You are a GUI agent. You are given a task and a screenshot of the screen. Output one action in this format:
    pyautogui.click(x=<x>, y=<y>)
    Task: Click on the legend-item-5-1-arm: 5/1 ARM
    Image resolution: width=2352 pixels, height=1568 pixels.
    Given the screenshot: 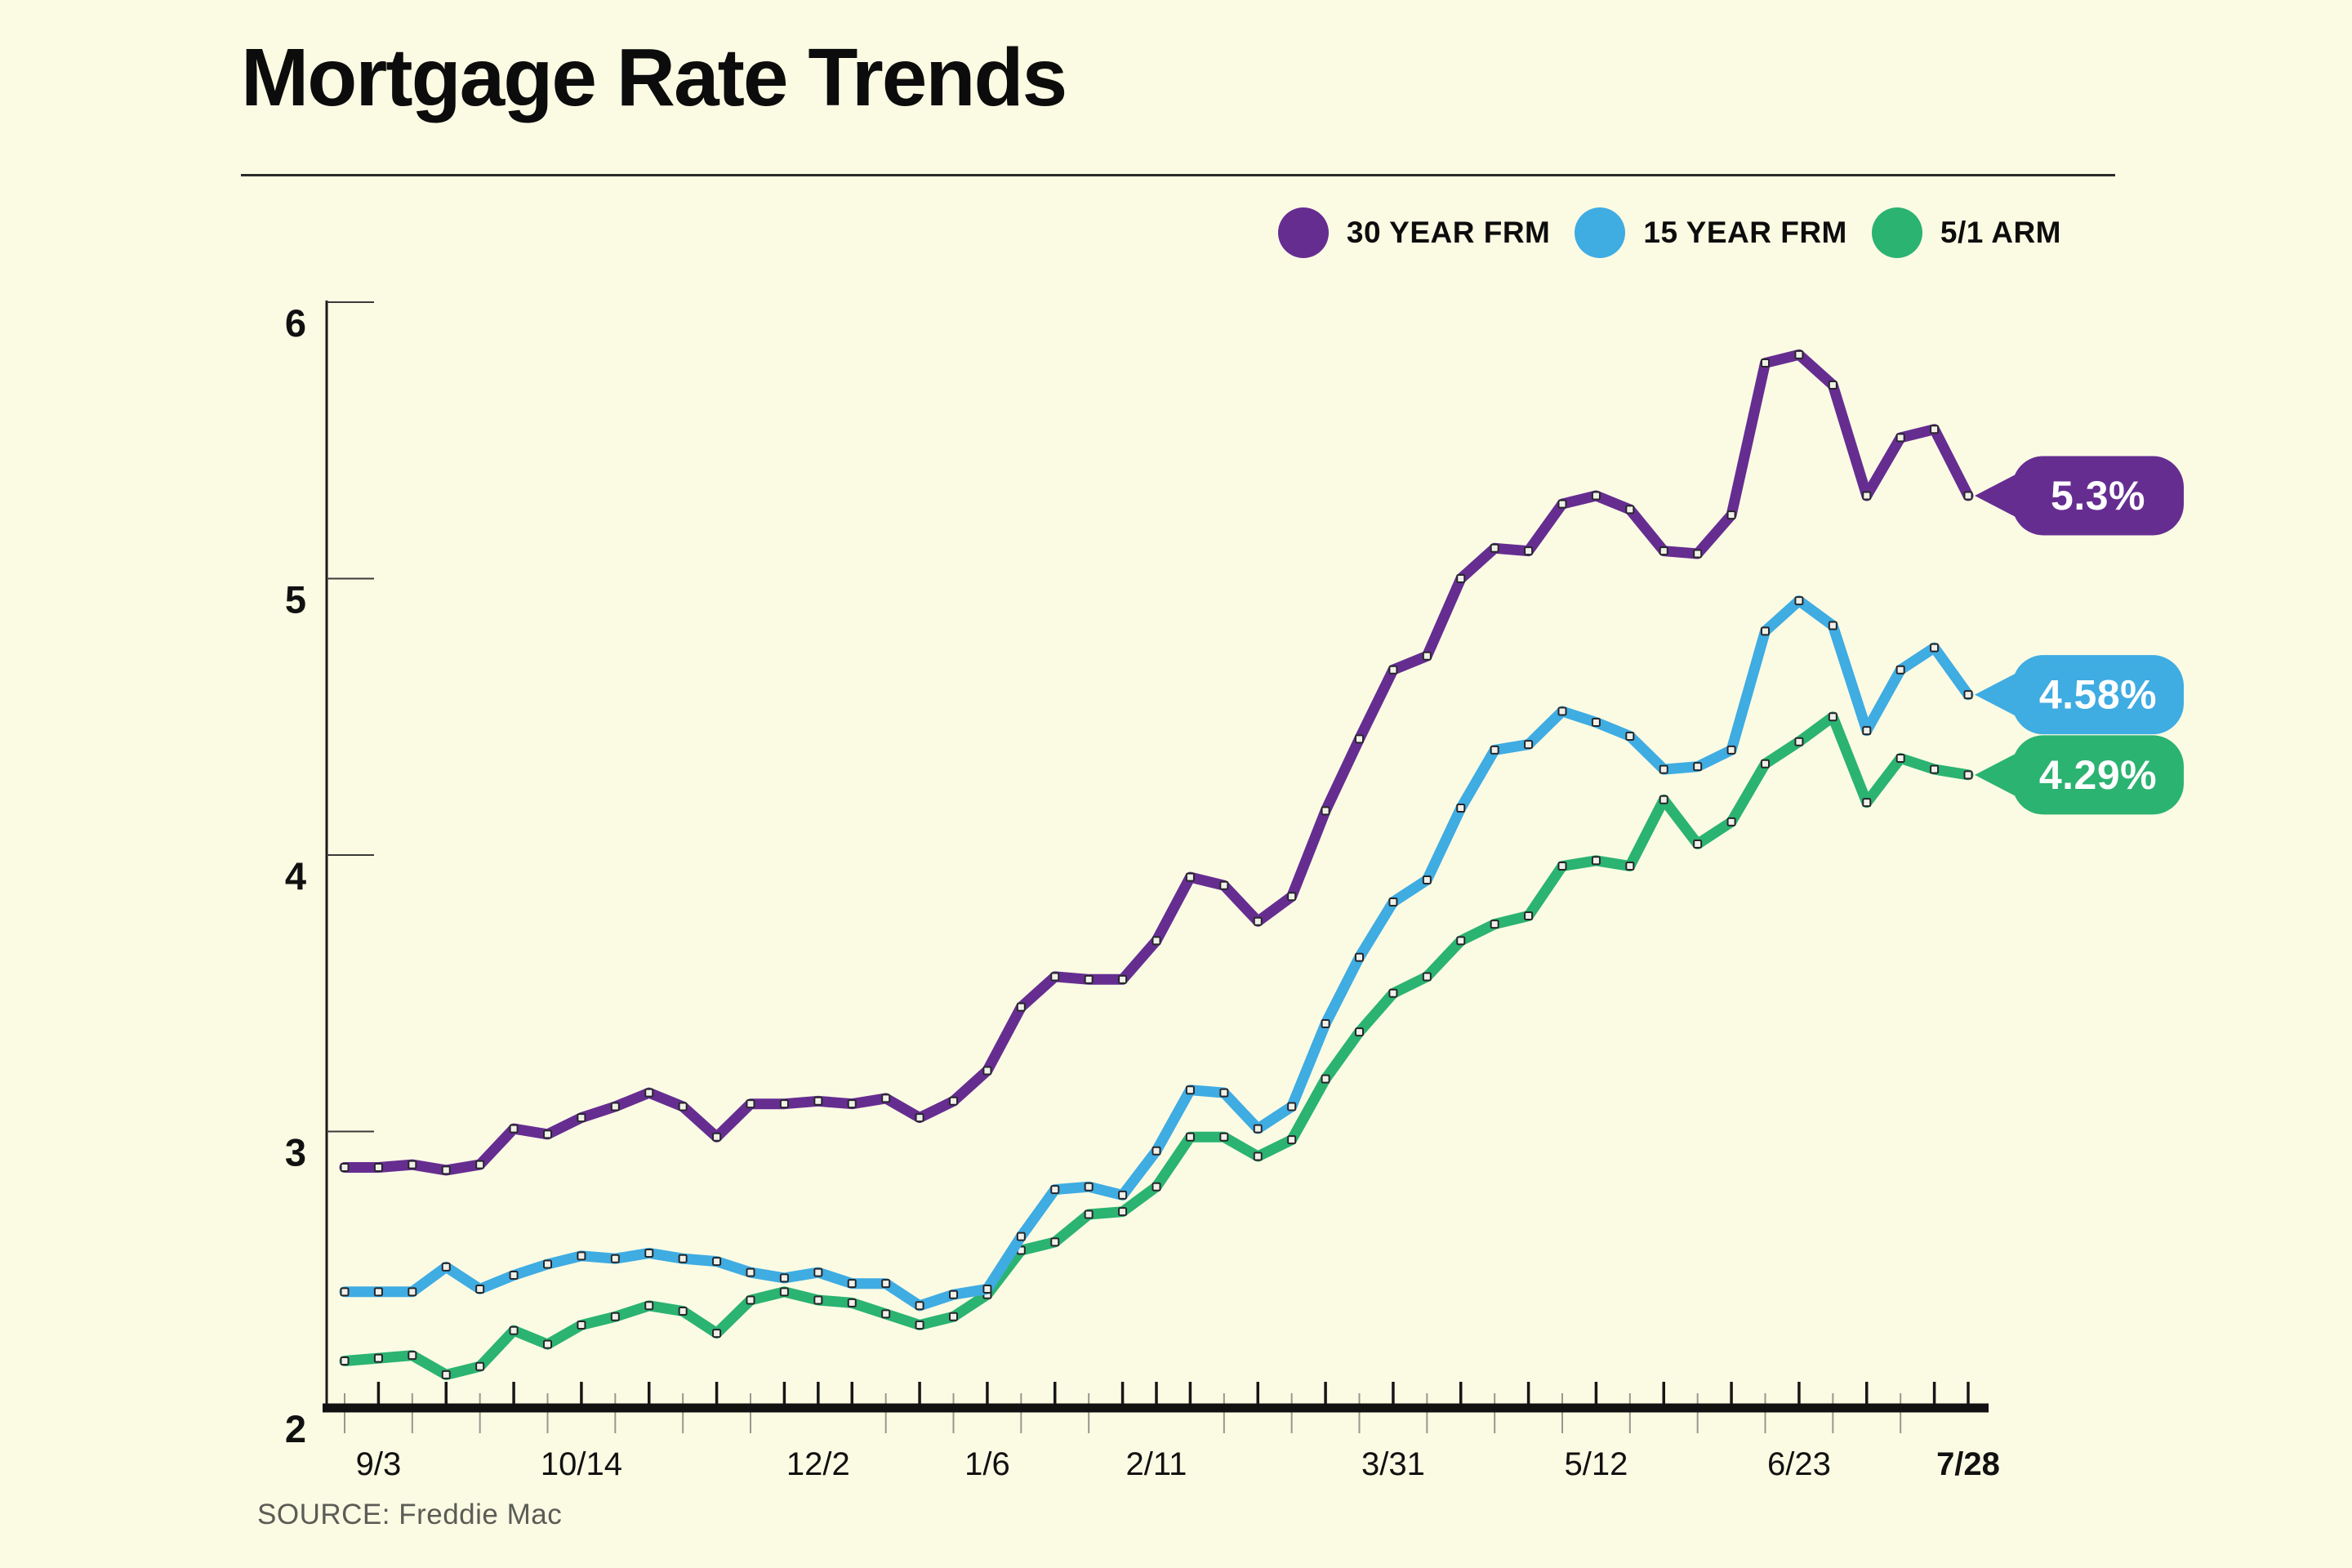 What is the action you would take?
    pyautogui.click(x=1966, y=232)
    